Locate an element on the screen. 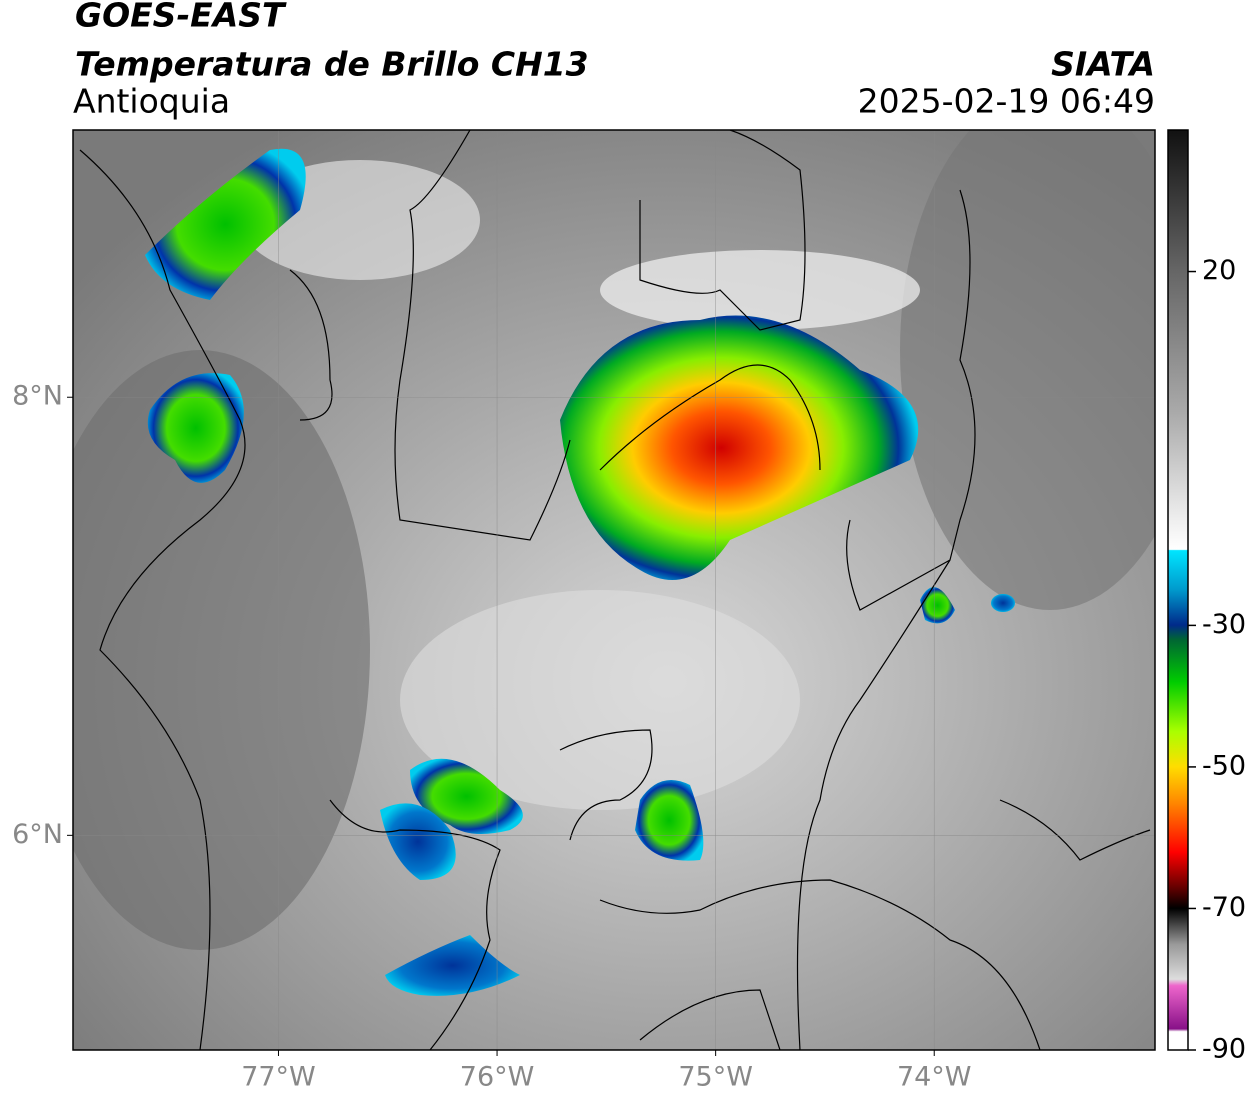 The height and width of the screenshot is (1099, 1252). colorbar-tick-label: -50 is located at coordinates (1224, 765).